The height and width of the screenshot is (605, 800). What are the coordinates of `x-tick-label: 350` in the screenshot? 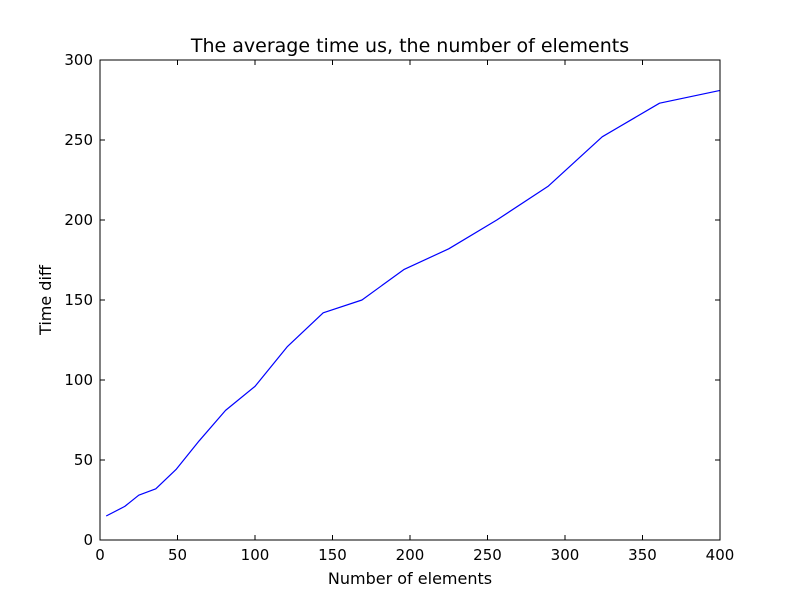 It's located at (642, 555).